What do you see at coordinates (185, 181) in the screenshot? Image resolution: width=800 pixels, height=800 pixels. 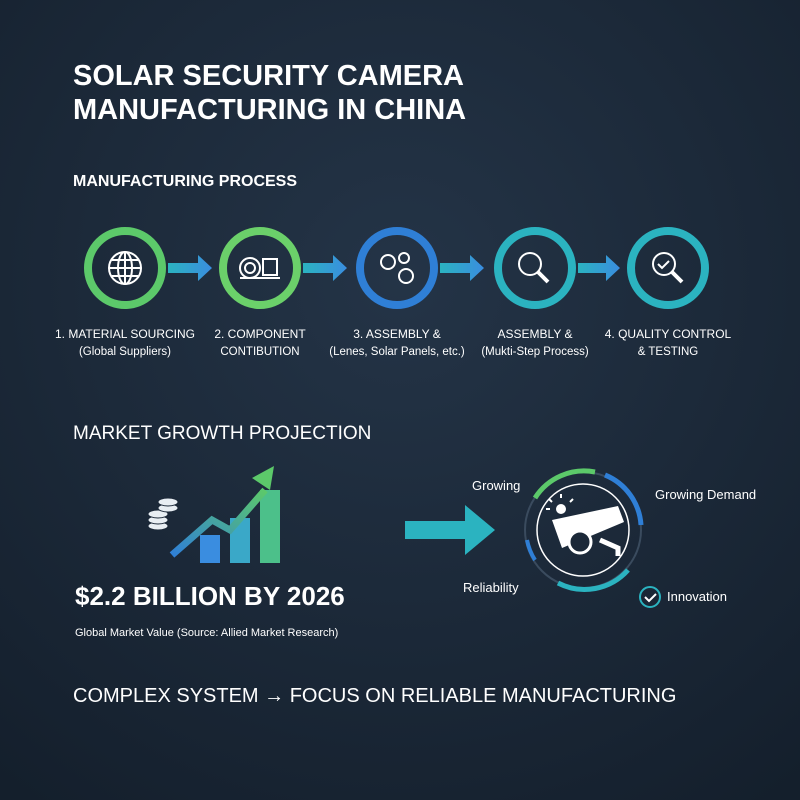 I see `section-heading: MANUFACTURING PROCESS` at bounding box center [185, 181].